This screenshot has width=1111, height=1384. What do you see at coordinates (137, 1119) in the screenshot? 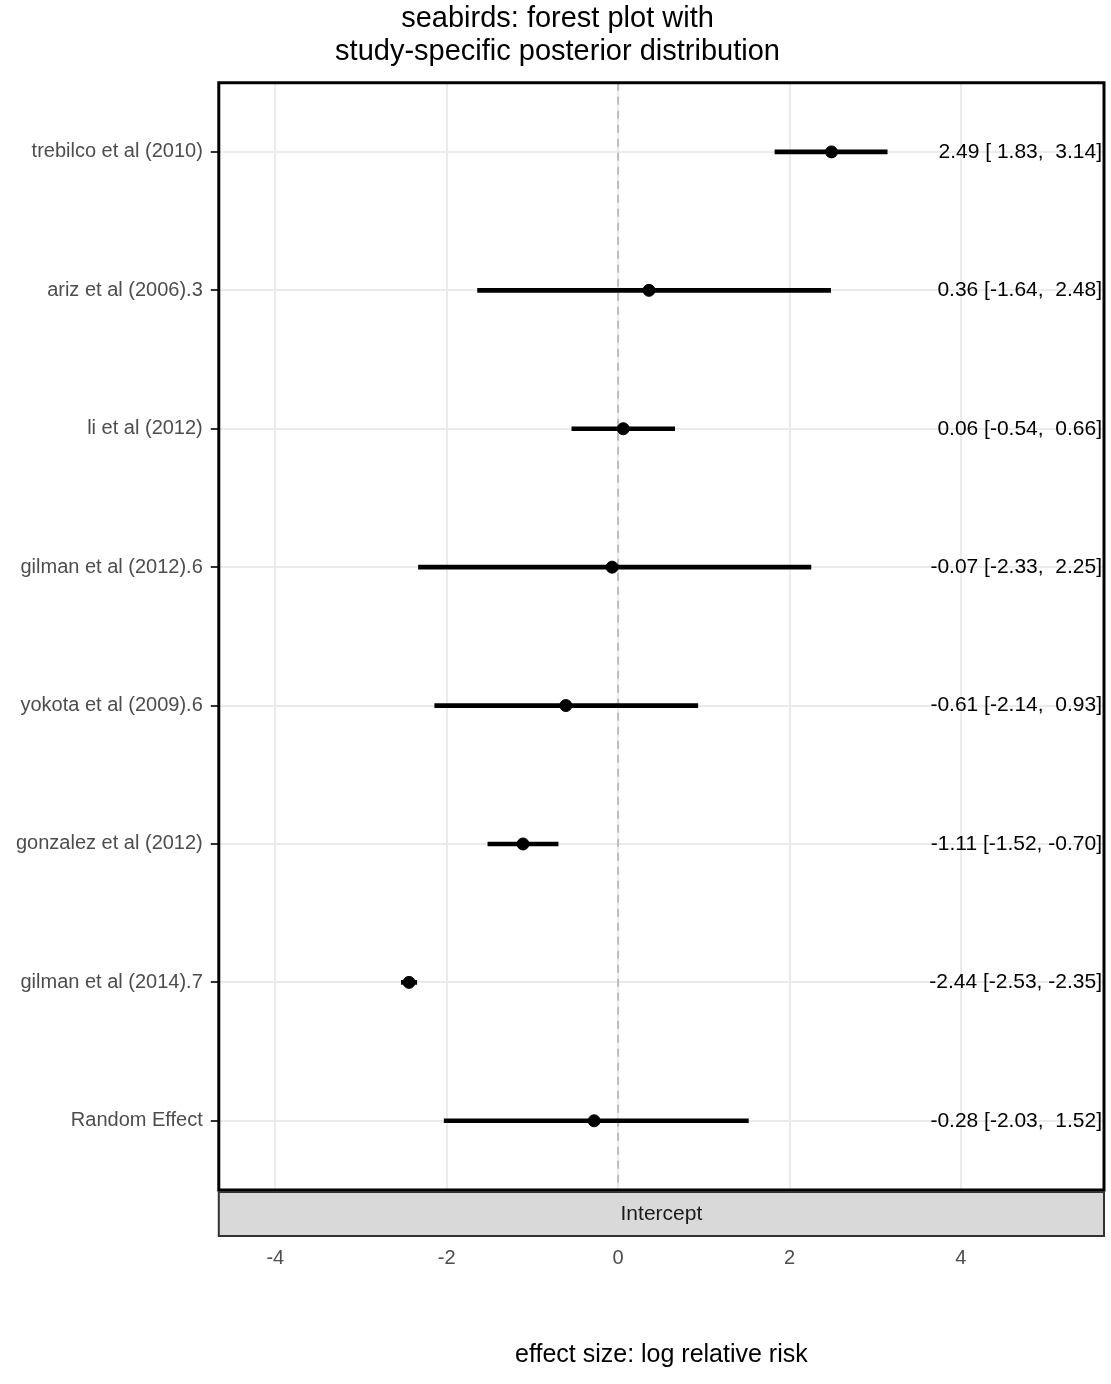
I see `y-tick-label: Random Effect` at bounding box center [137, 1119].